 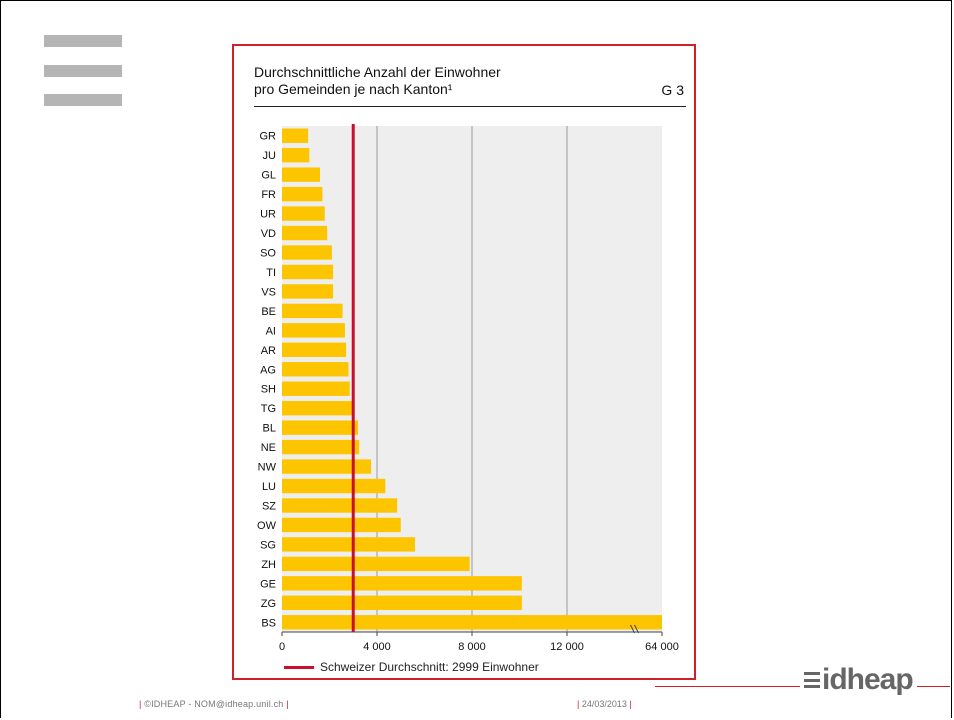 What do you see at coordinates (268, 604) in the screenshot?
I see `category-label: ZG` at bounding box center [268, 604].